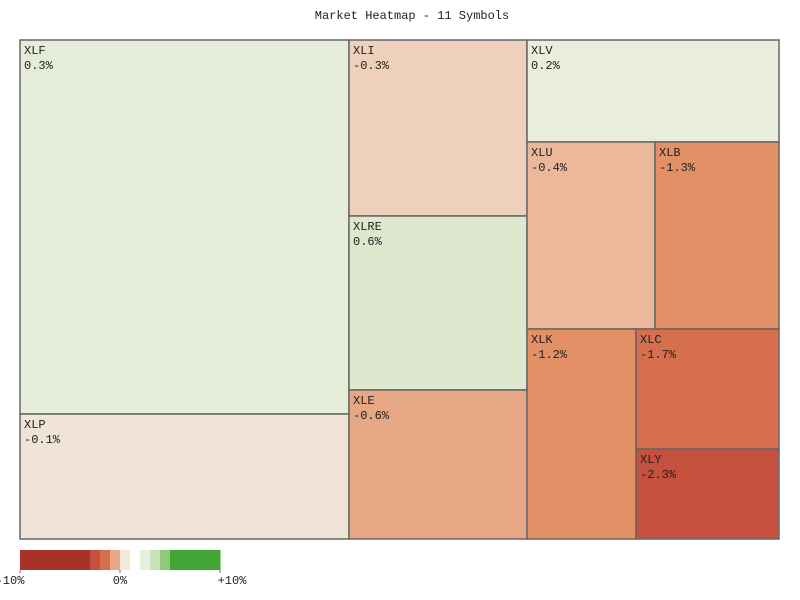 Image resolution: width=800 pixels, height=600 pixels. I want to click on cell-change: -0.4%, so click(549, 168).